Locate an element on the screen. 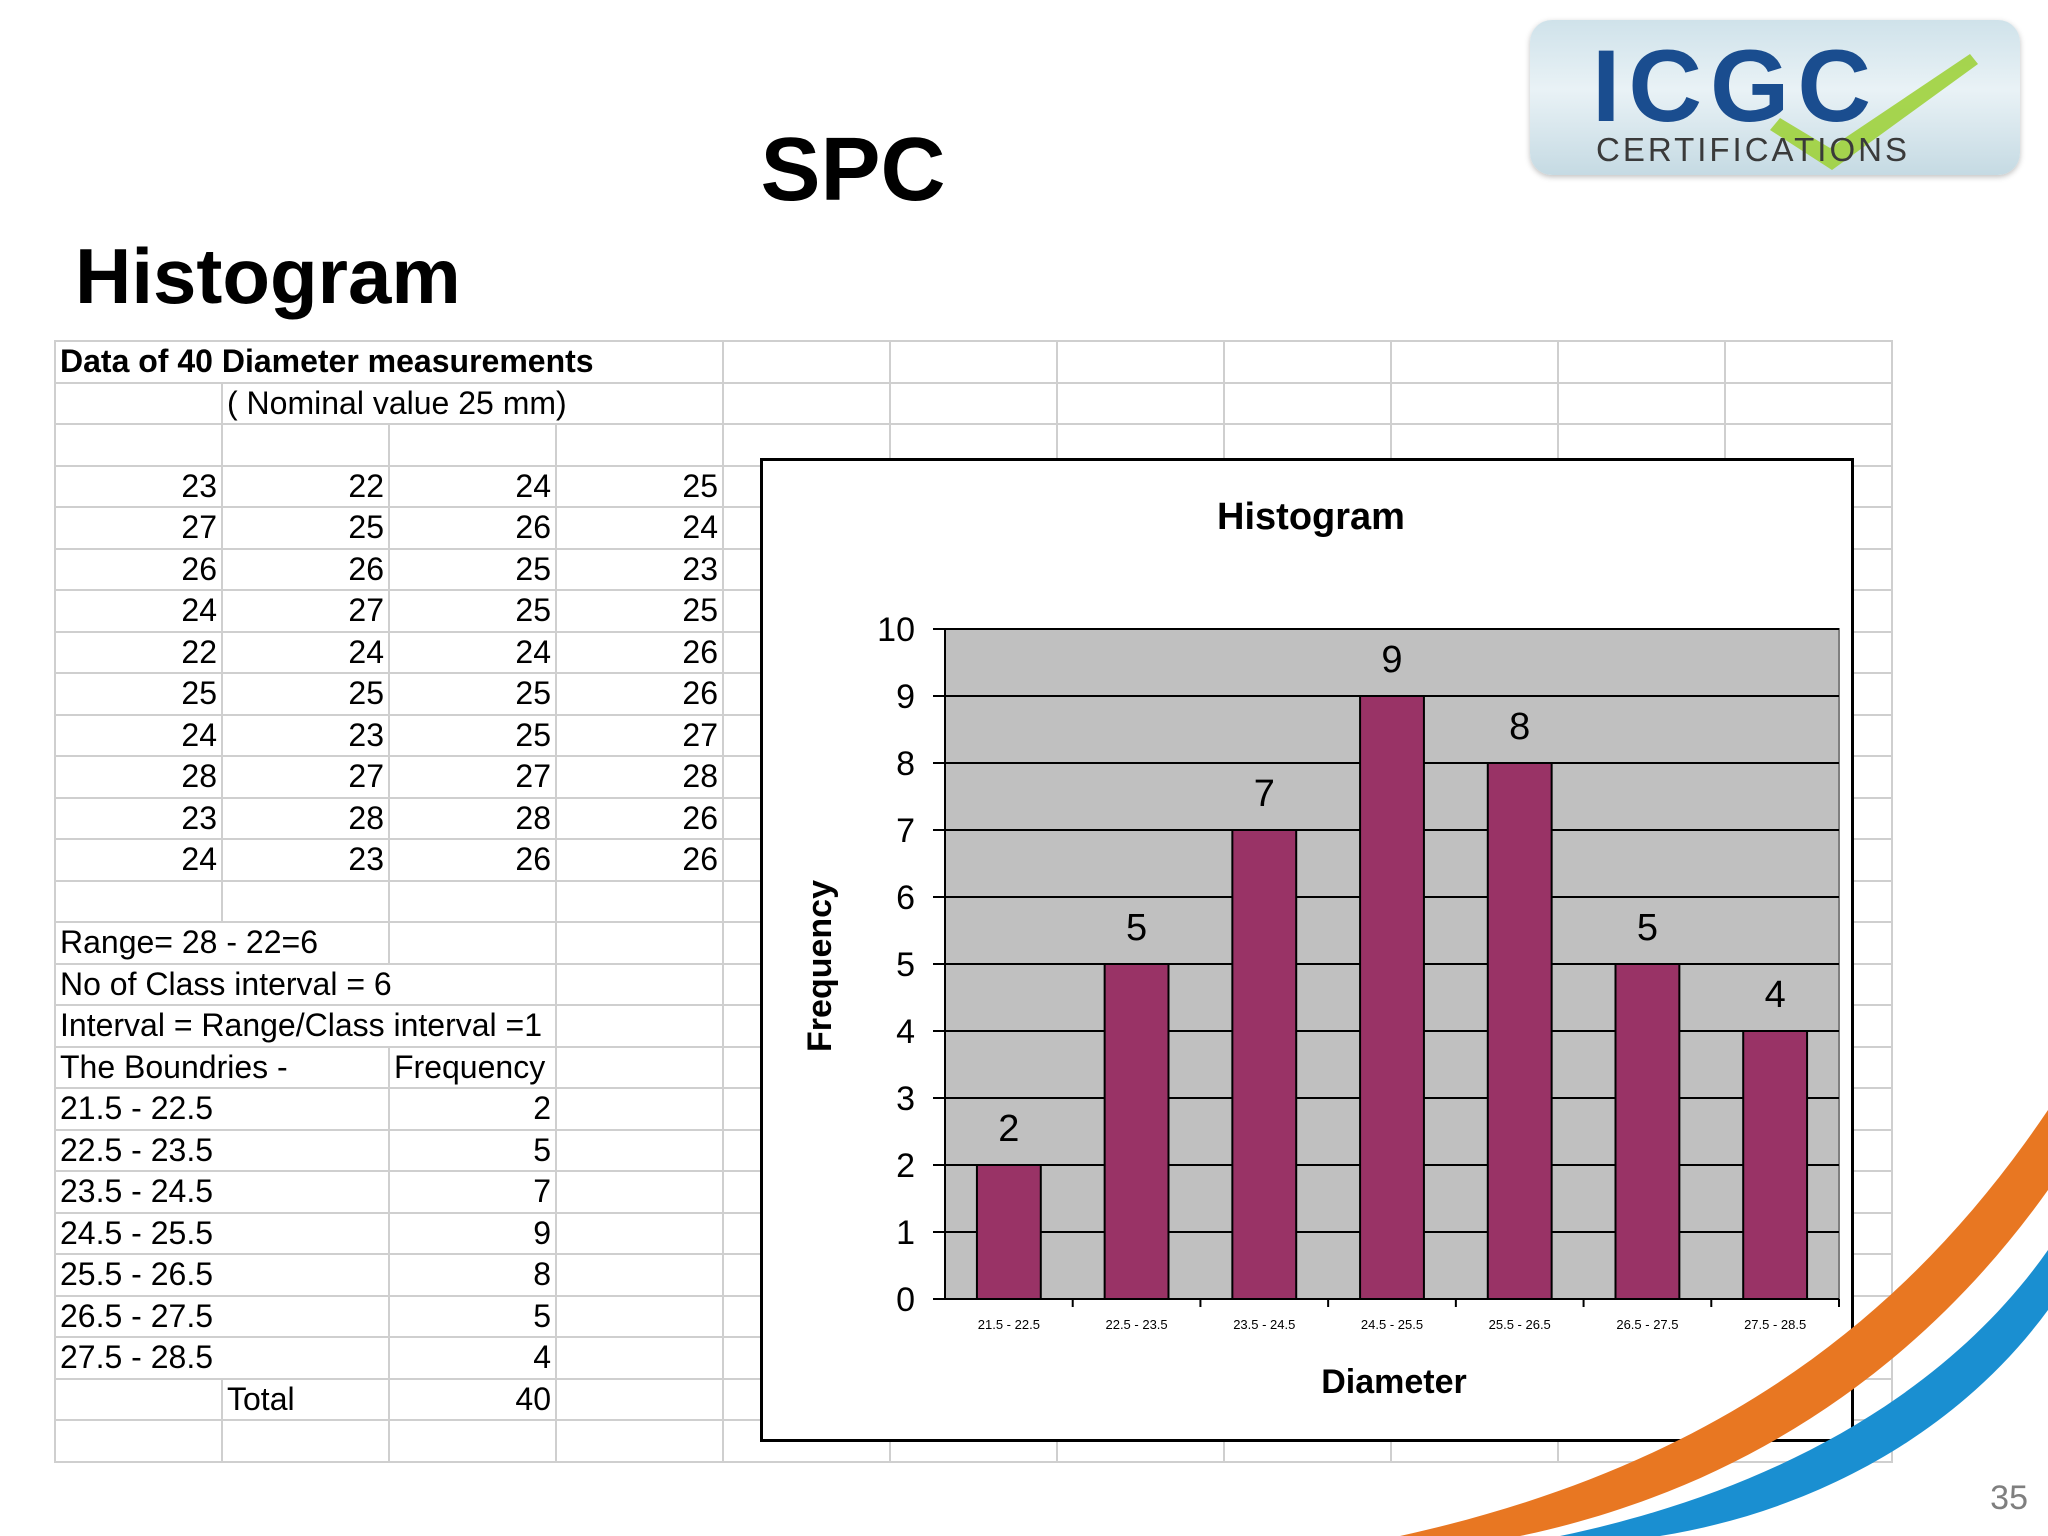  boundary-frequency: 5 is located at coordinates (472, 1316).